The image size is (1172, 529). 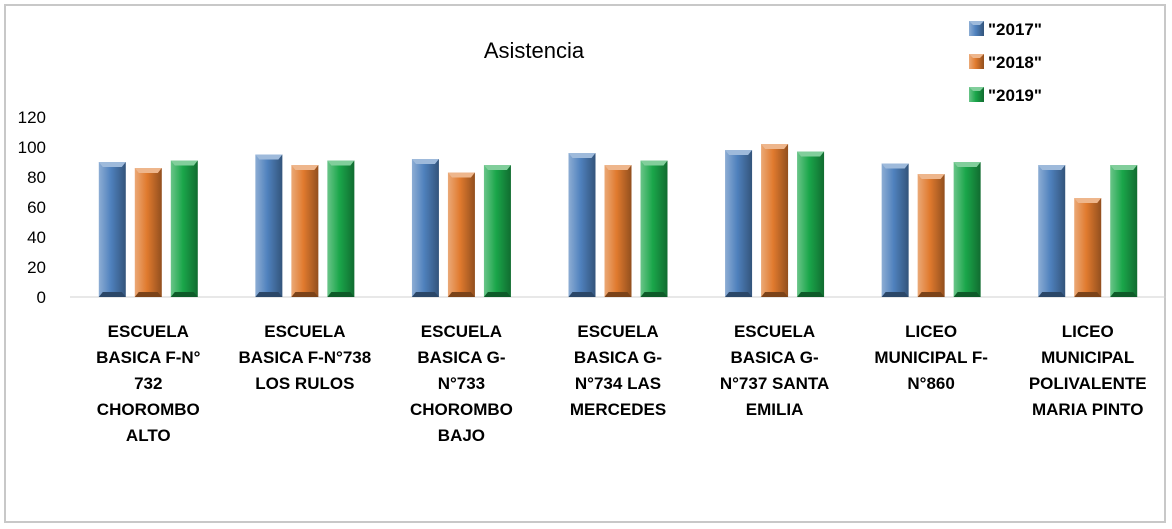 What do you see at coordinates (1088, 370) in the screenshot?
I see `x-tick-label: LICEO MUNICIPAL POLIVALENTE MARIA PINTO` at bounding box center [1088, 370].